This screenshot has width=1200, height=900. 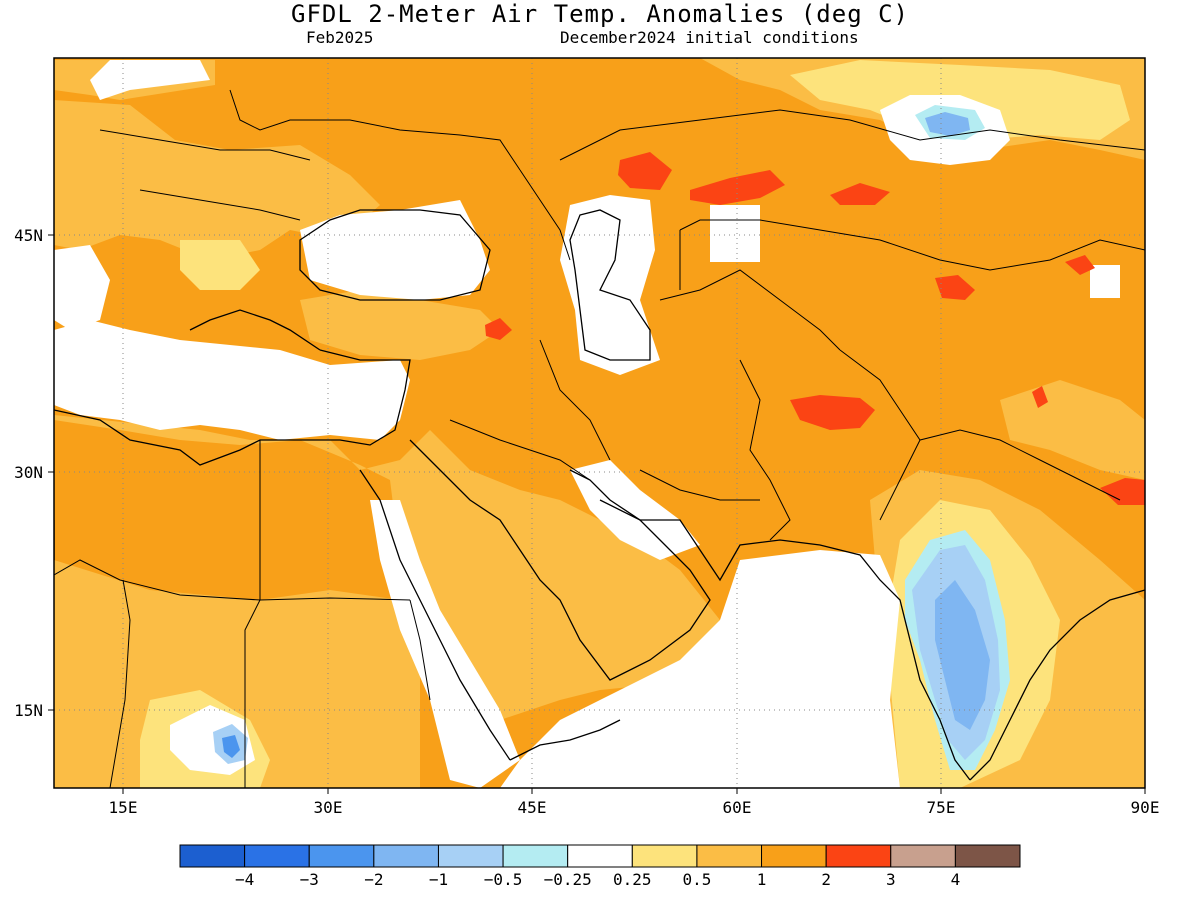 What do you see at coordinates (1105, 281) in the screenshot?
I see `anomaly-region-tibet-neutral` at bounding box center [1105, 281].